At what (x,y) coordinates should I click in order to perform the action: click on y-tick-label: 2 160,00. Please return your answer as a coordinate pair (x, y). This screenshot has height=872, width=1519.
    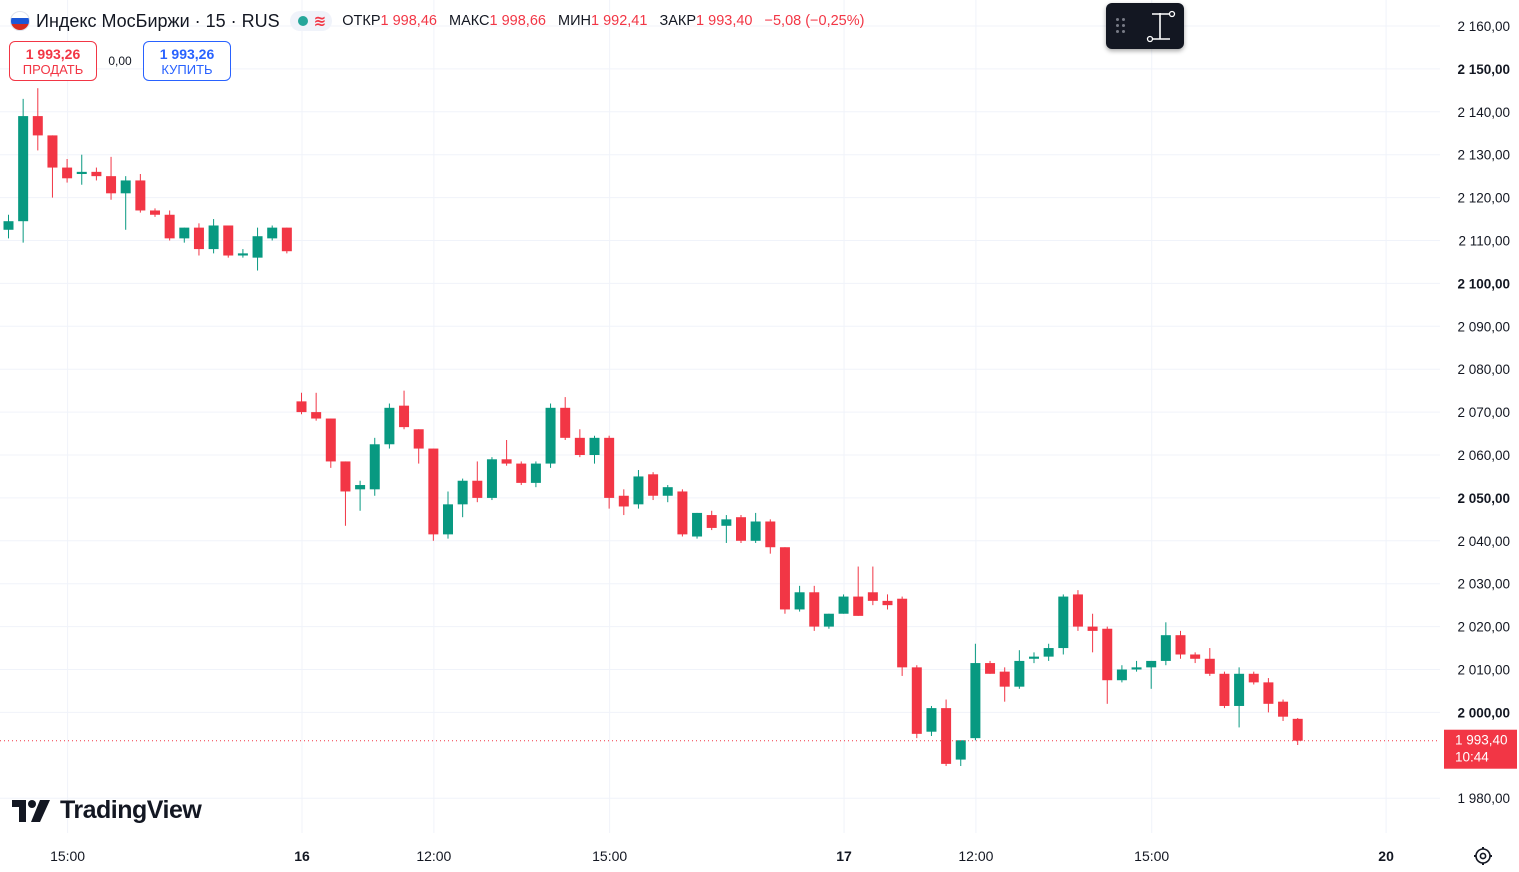
    Looking at the image, I should click on (1483, 26).